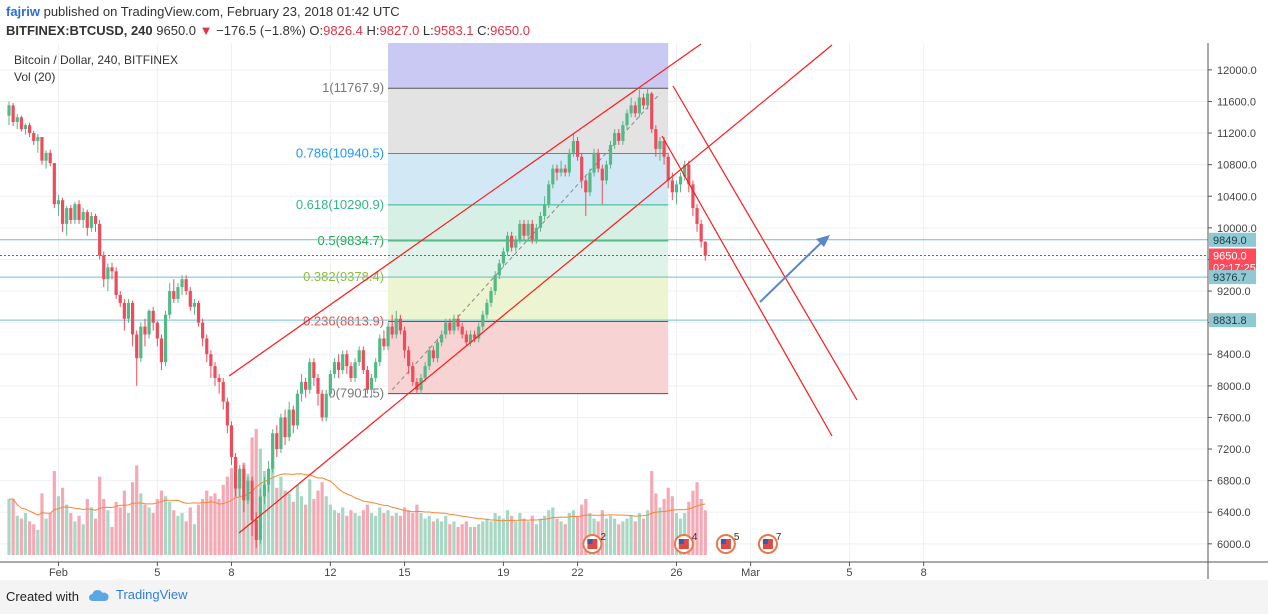 This screenshot has height=614, width=1268. I want to click on low-label: L:, so click(428, 30).